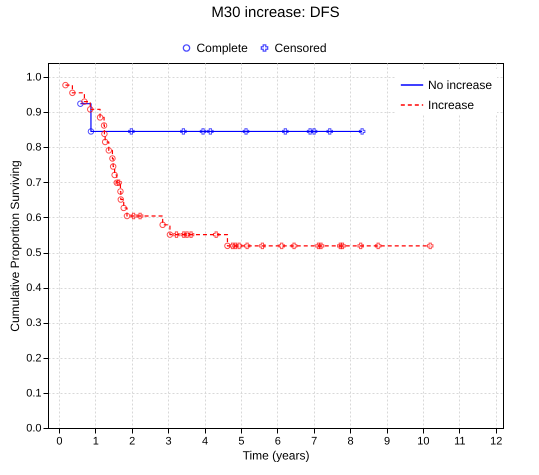 Image resolution: width=539 pixels, height=475 pixels. I want to click on legend-label: Complete, so click(222, 48).